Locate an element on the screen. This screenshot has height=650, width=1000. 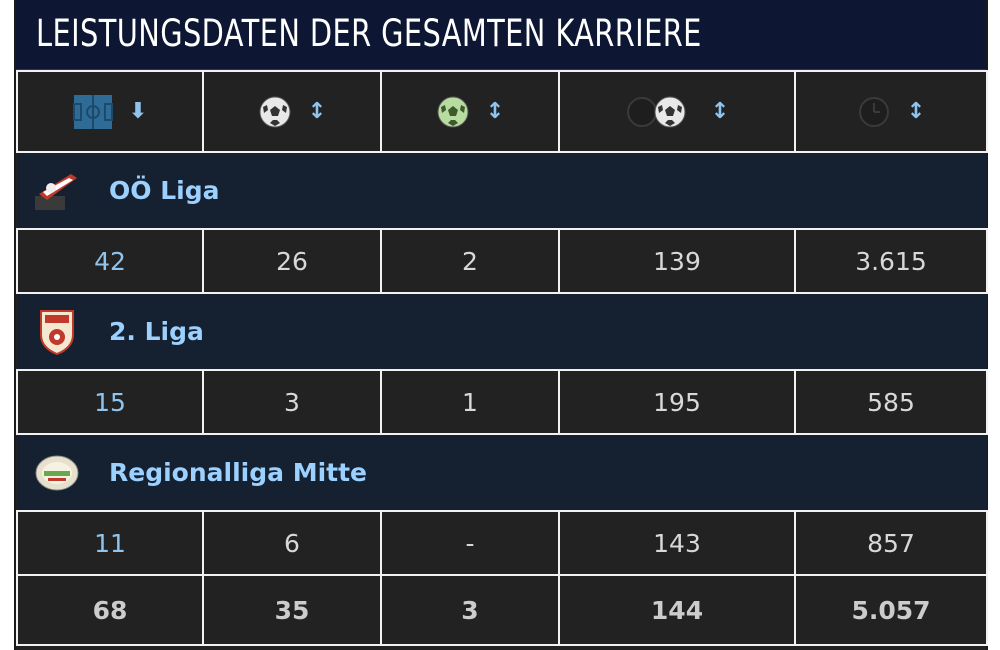
header-minutes-per-goal: ↕ is located at coordinates (677, 111).